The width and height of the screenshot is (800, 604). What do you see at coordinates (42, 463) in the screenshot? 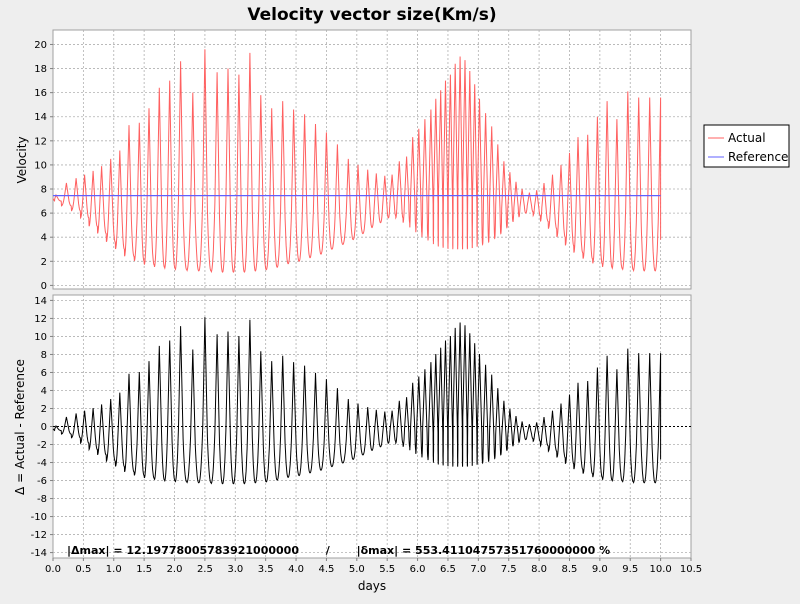
I see `y-tick-label: -4` at bounding box center [42, 463].